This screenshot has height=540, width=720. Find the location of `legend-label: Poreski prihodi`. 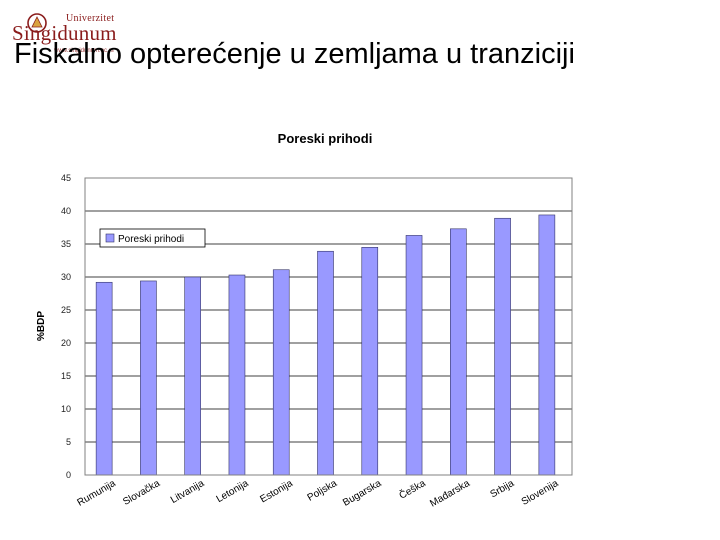

legend-label: Poreski prihodi is located at coordinates (151, 239).